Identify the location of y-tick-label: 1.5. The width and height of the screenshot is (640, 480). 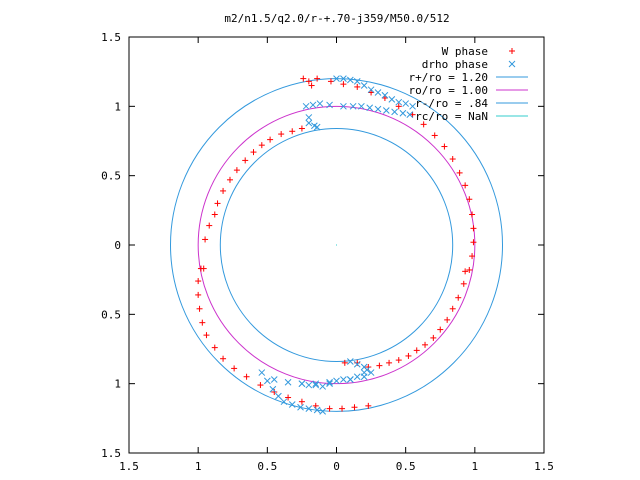
(111, 37).